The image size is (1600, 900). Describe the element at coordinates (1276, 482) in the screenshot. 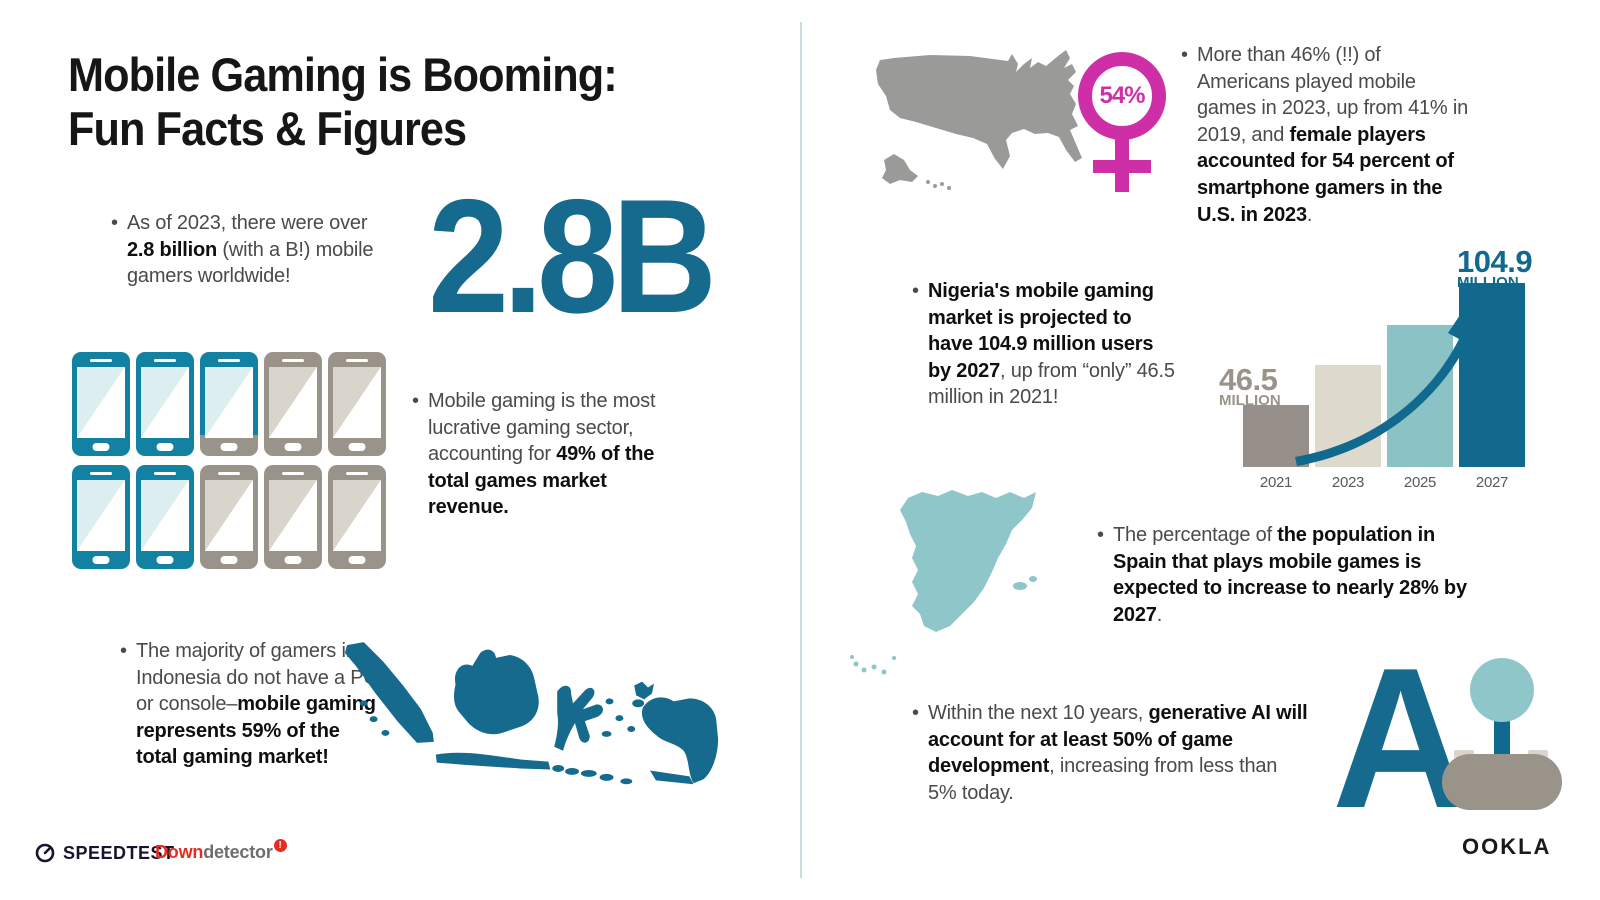

I see `chart-year-label: 2021` at that location.